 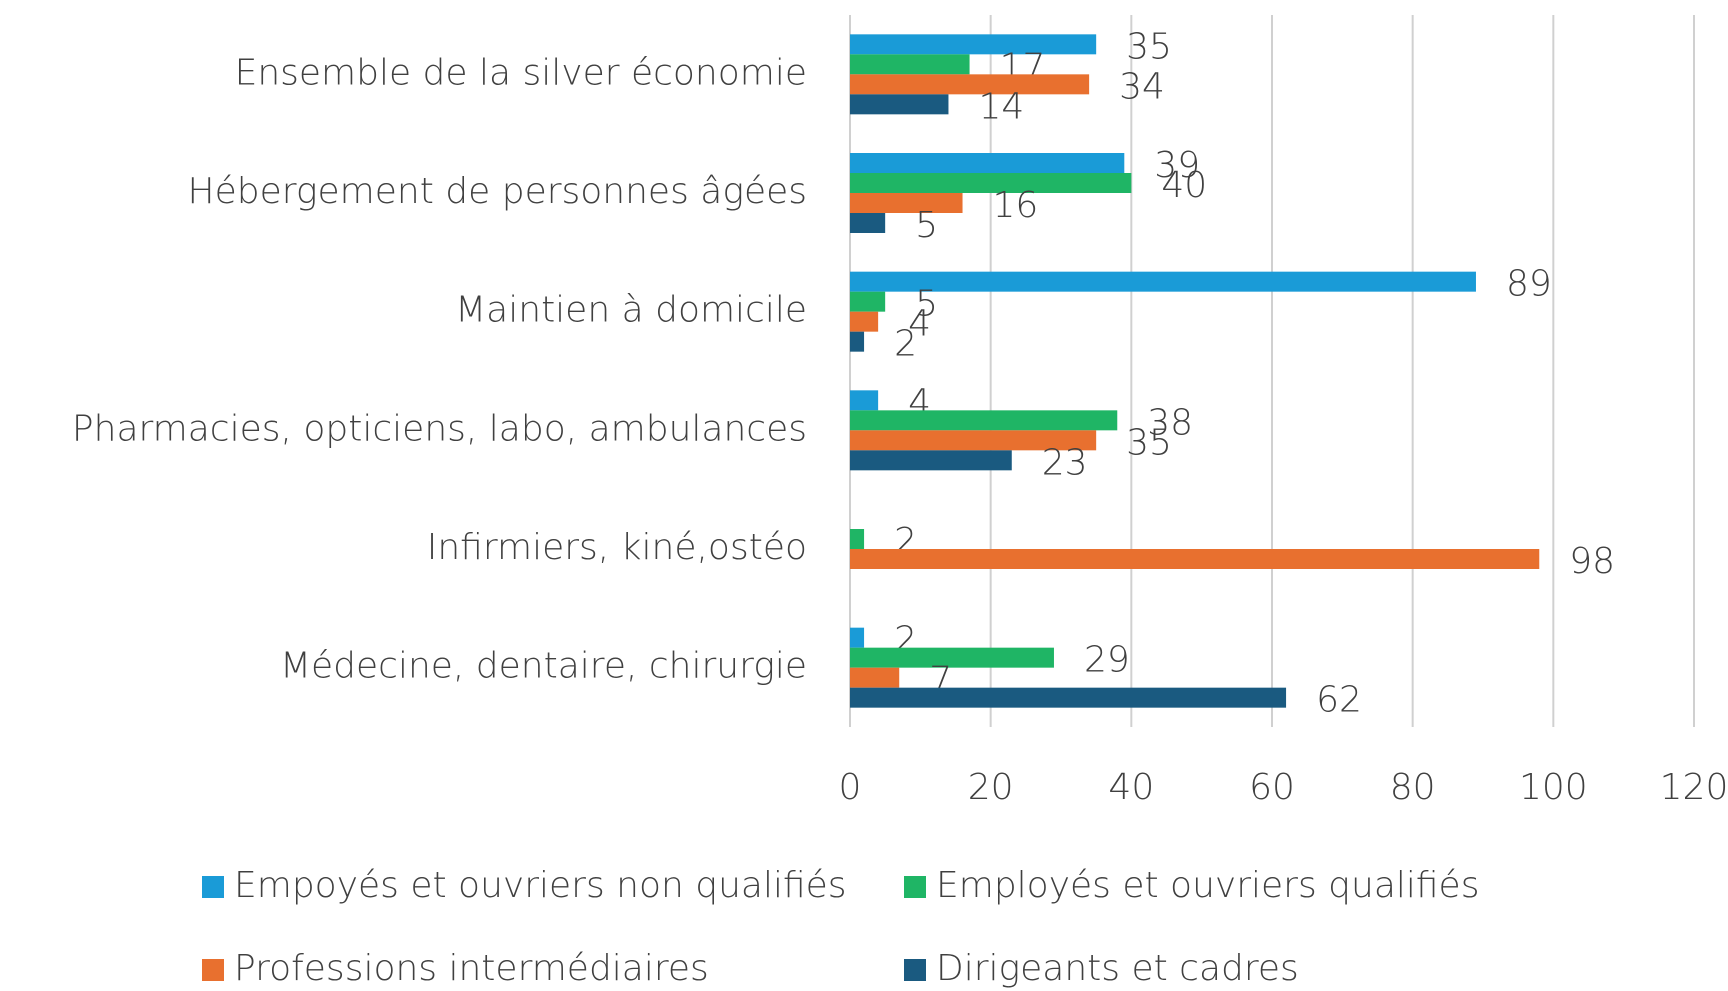 I want to click on x-tick-label: 100, so click(x=1553, y=787).